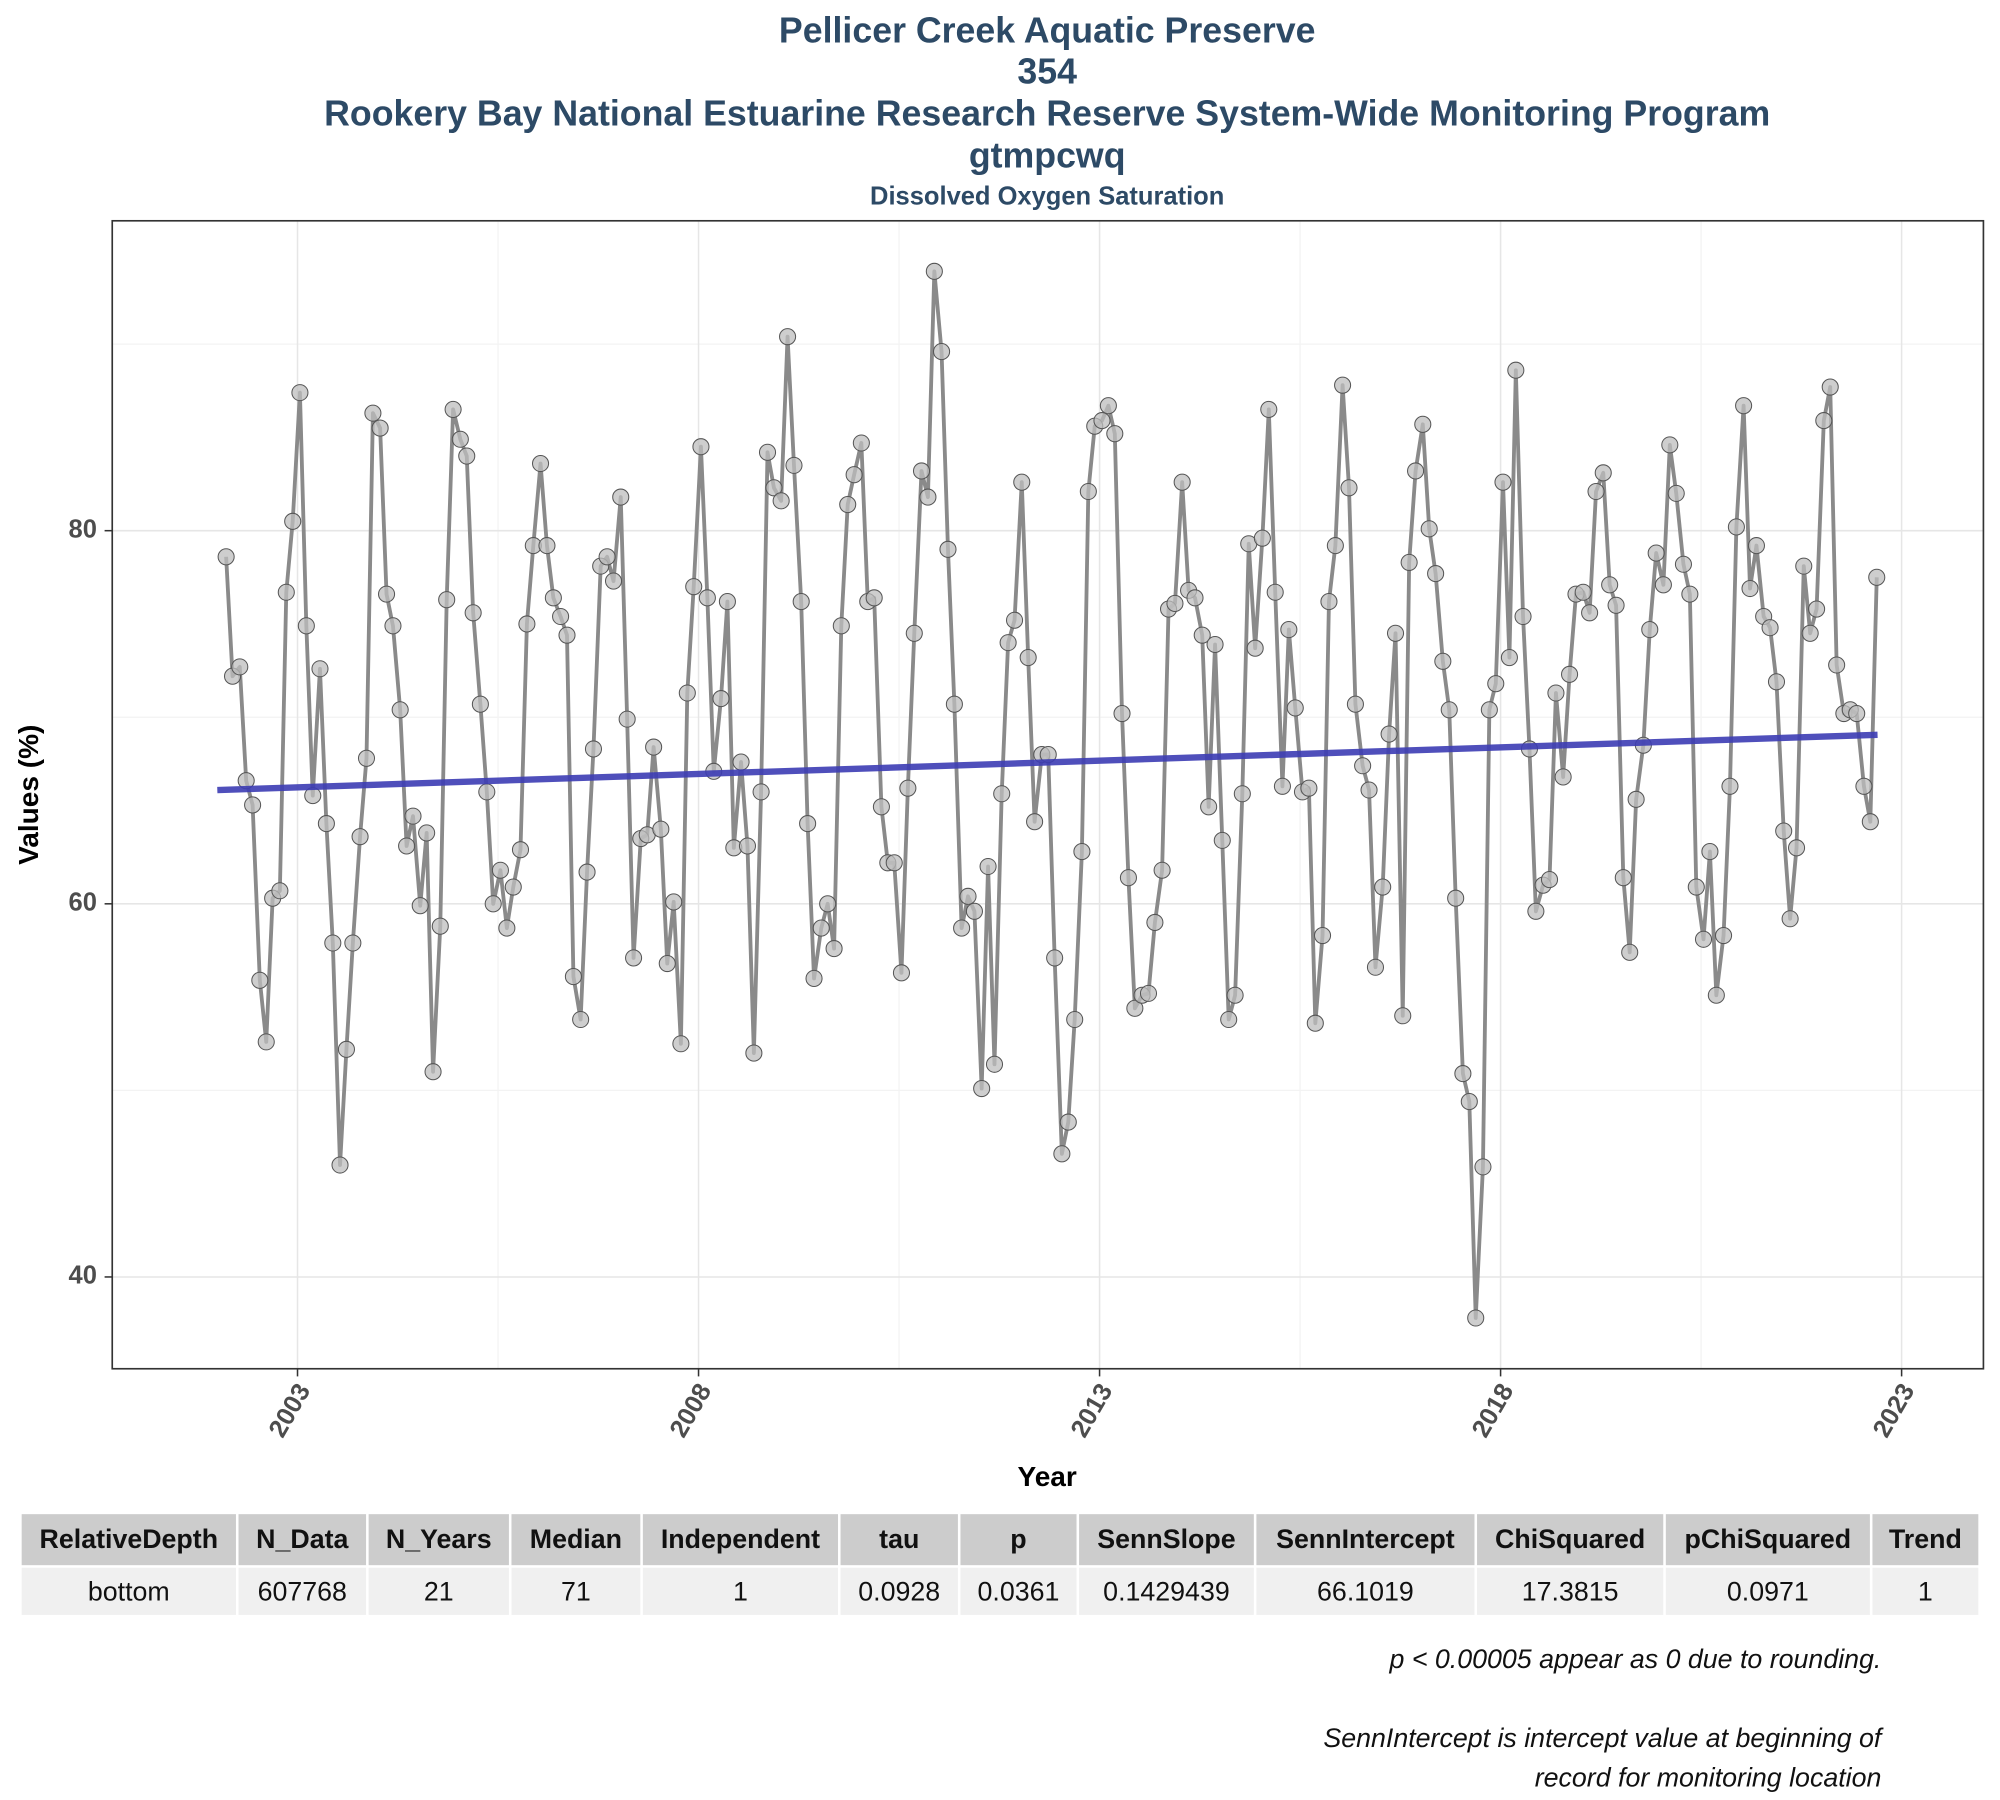 This screenshot has width=2000, height=1800. What do you see at coordinates (1047, 156) in the screenshot?
I see `title-line: gtmpcwq` at bounding box center [1047, 156].